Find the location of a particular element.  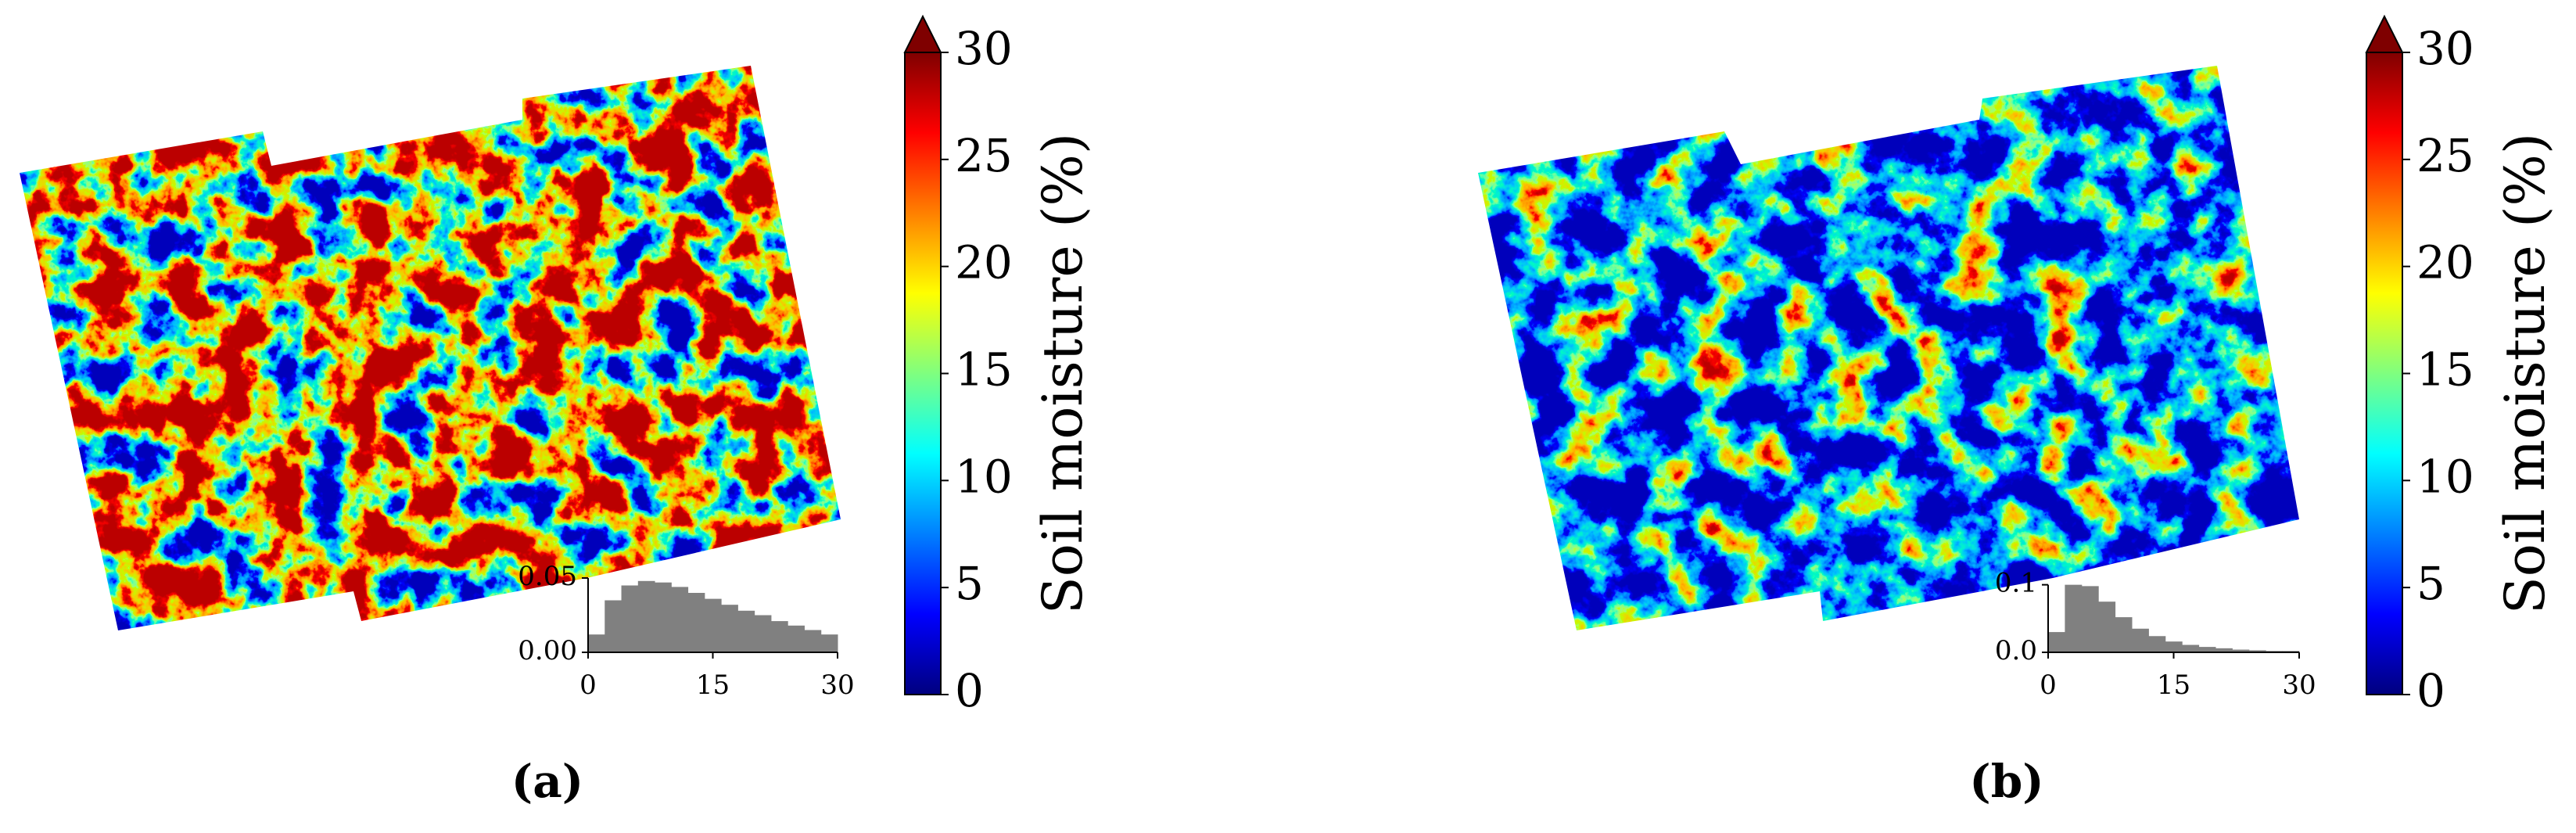

inset-y-tick-label: 0.1 is located at coordinates (2016, 583).